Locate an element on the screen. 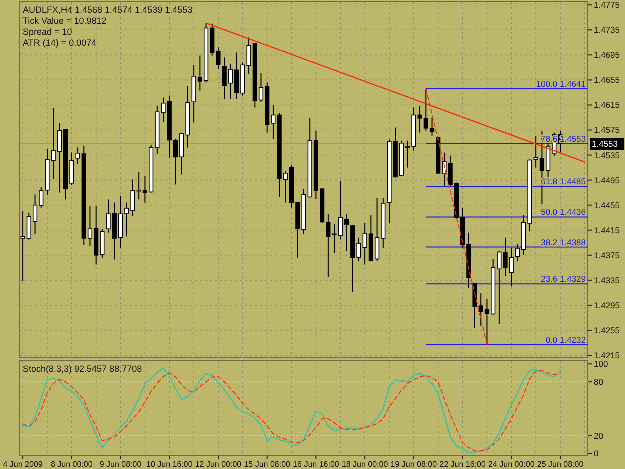 The height and width of the screenshot is (469, 625). y-tick-label: 1.4375 is located at coordinates (607, 255).